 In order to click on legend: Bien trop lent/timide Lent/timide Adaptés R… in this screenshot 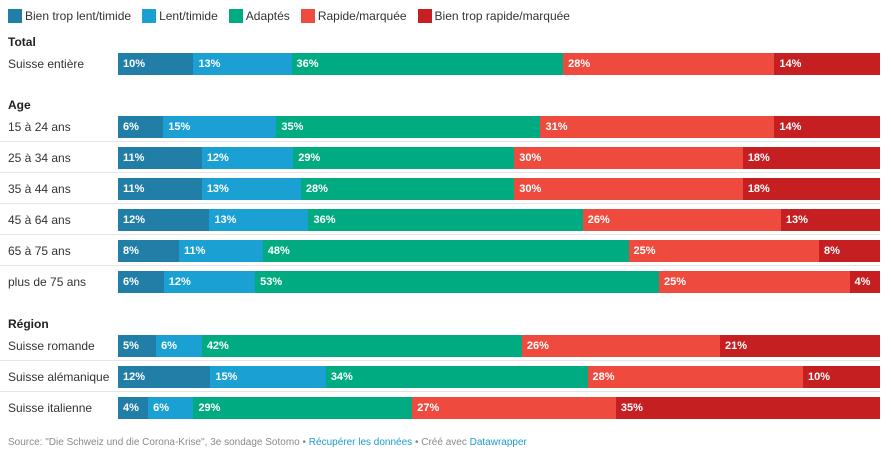, I will do `click(294, 16)`.